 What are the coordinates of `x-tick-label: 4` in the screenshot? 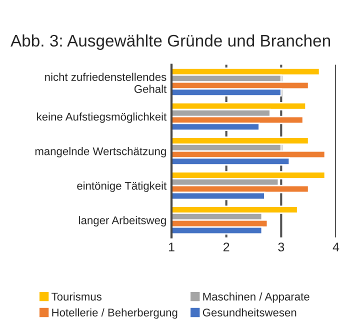 It's located at (336, 247).